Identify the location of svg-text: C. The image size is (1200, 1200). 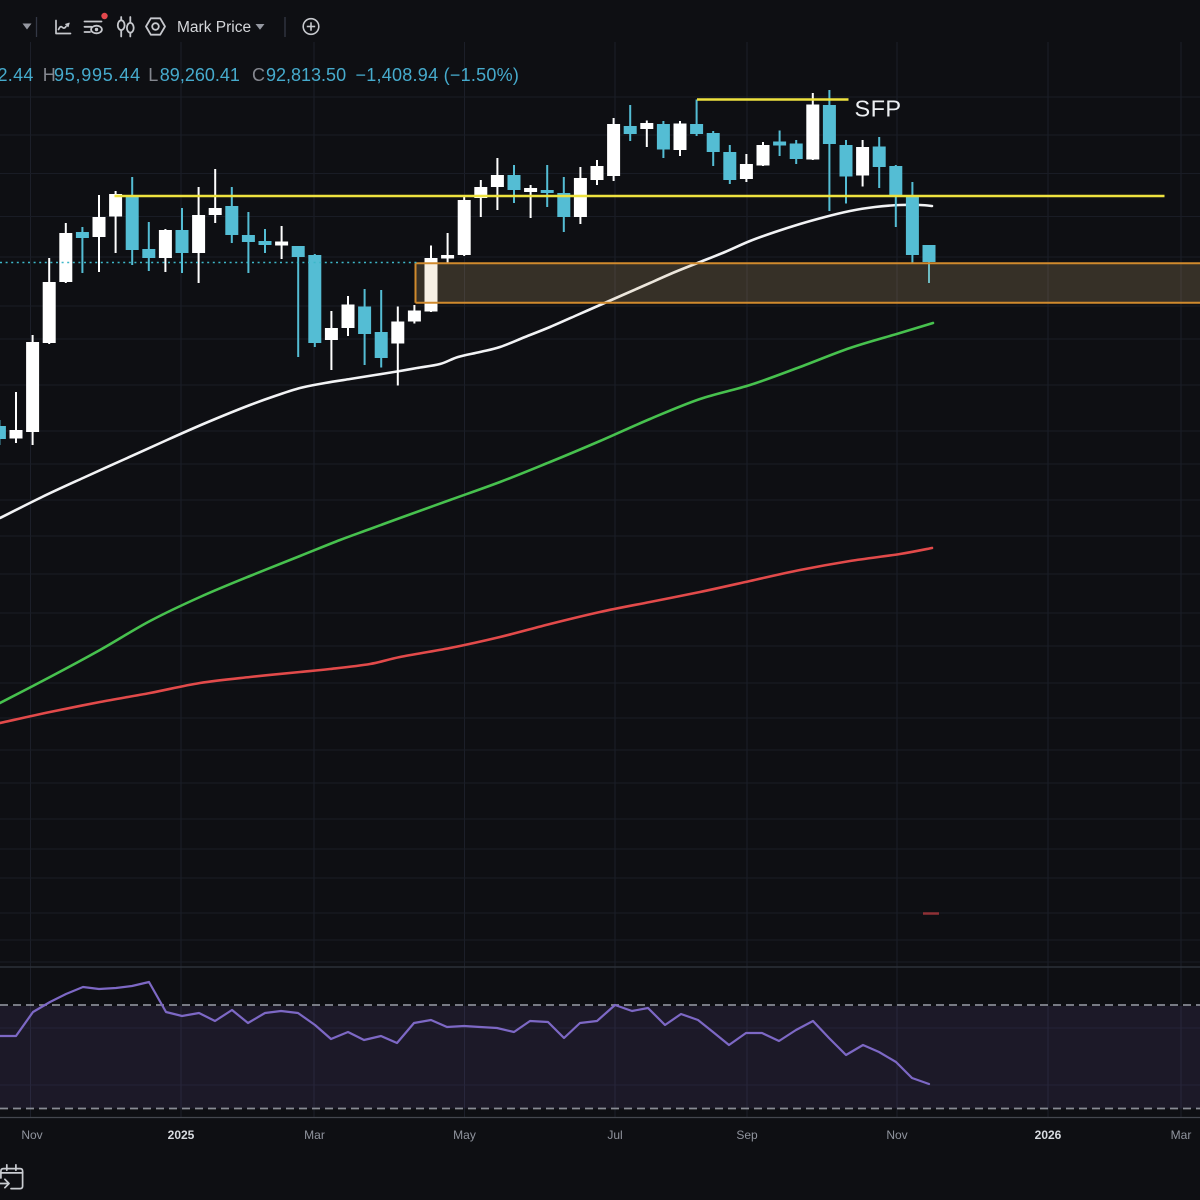
(258, 75).